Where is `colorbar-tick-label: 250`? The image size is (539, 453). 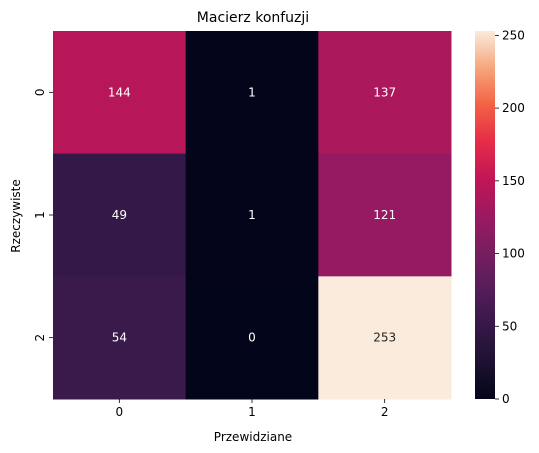 colorbar-tick-label: 250 is located at coordinates (513, 35).